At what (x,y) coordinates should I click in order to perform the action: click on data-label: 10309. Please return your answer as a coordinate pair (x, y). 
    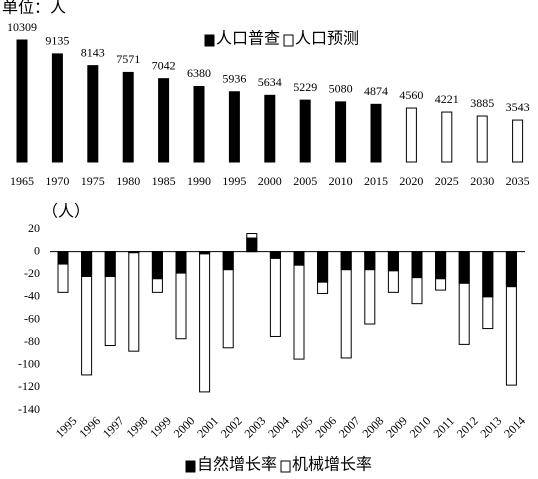
    Looking at the image, I should click on (22, 27).